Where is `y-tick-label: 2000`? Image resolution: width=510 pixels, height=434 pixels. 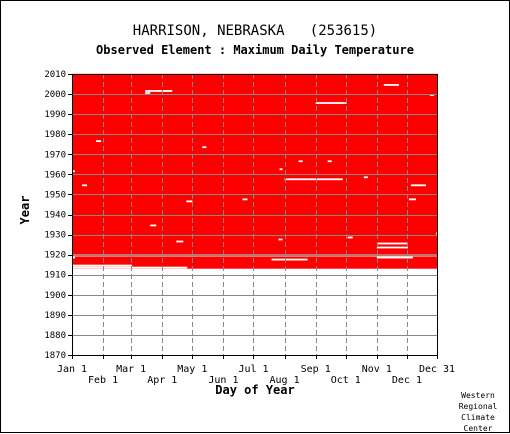
y-tick-label: 2000 is located at coordinates (55, 95).